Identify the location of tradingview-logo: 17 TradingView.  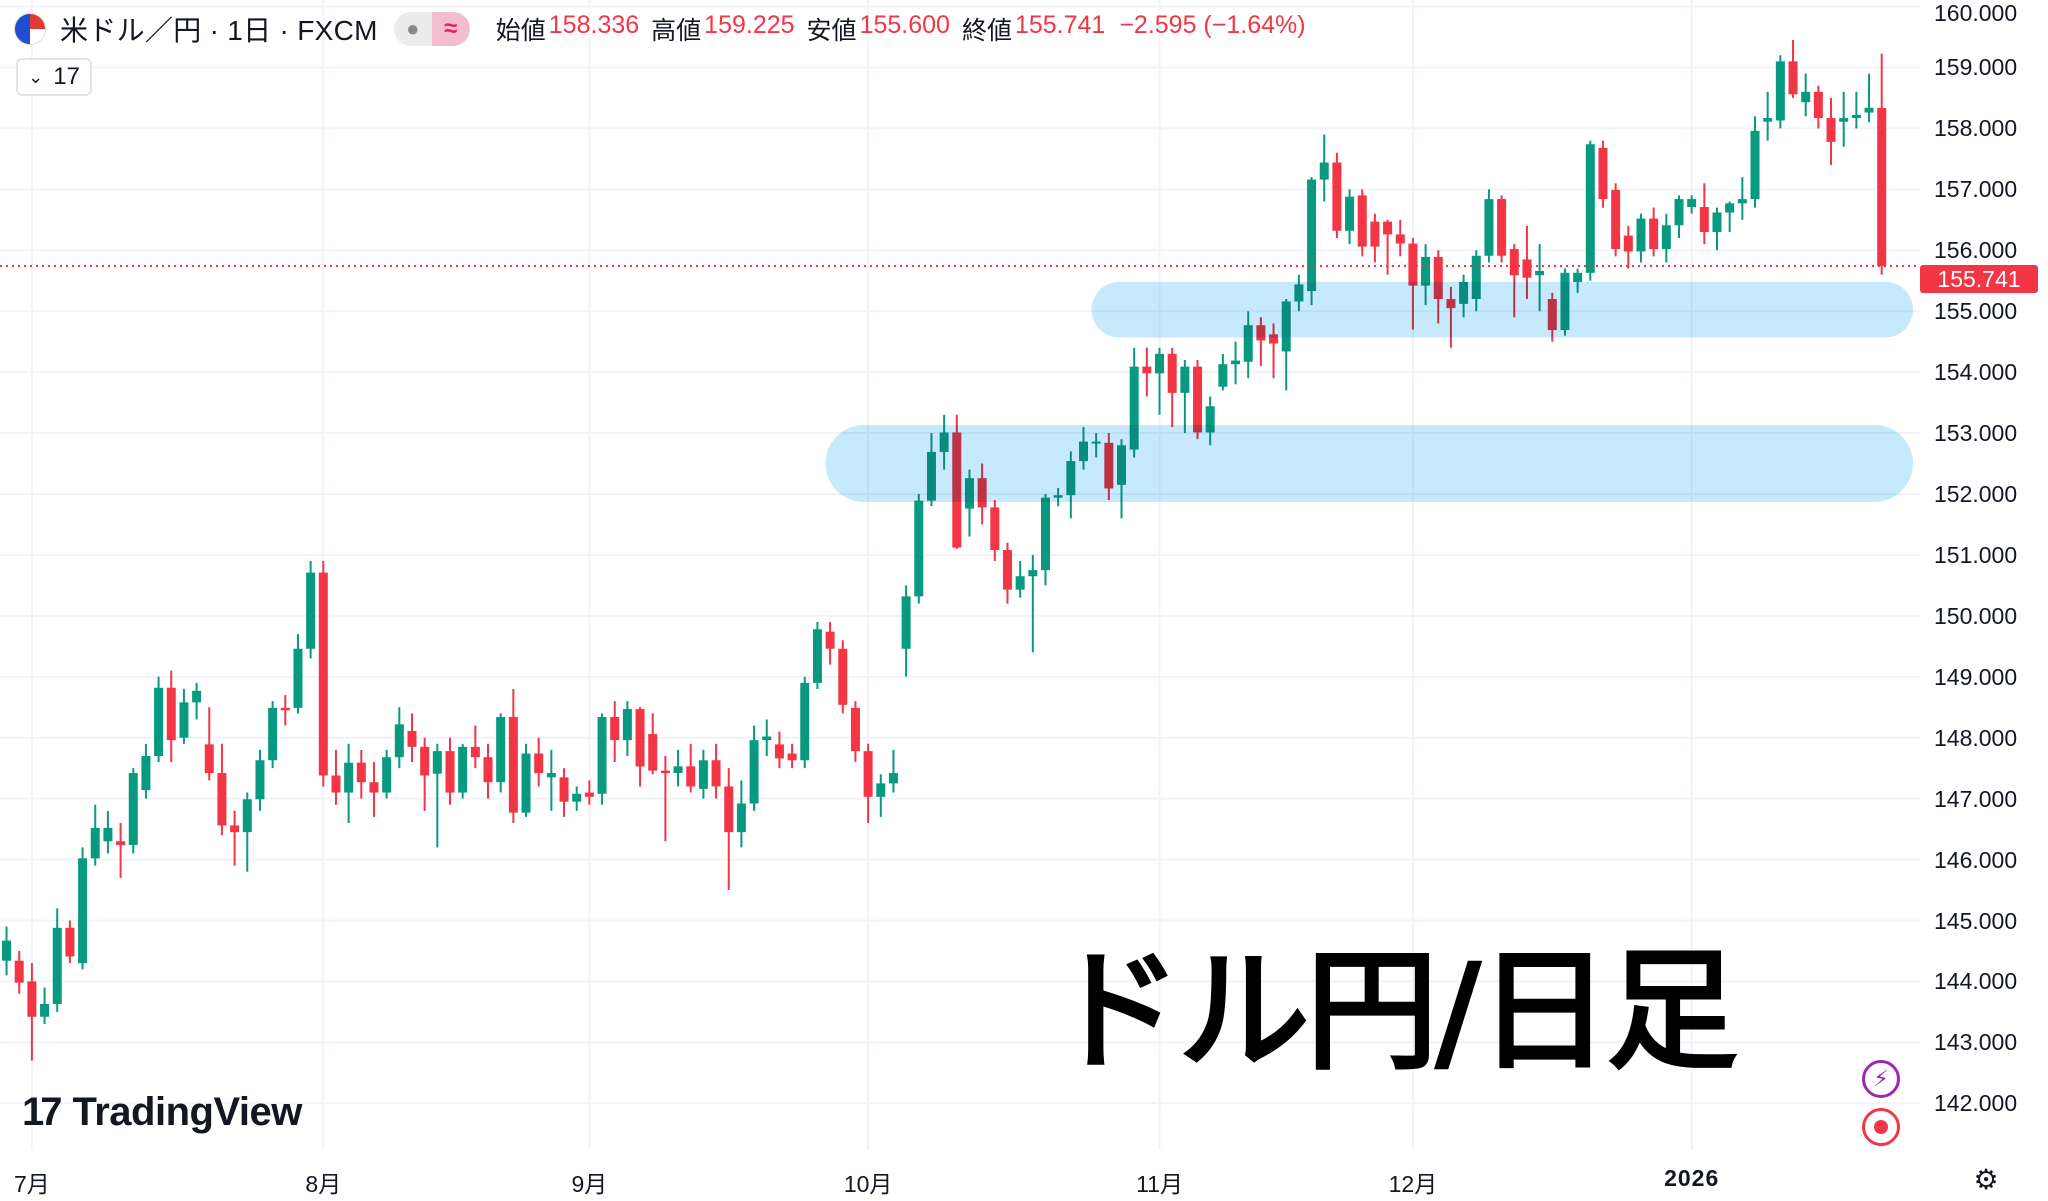
(162, 1112).